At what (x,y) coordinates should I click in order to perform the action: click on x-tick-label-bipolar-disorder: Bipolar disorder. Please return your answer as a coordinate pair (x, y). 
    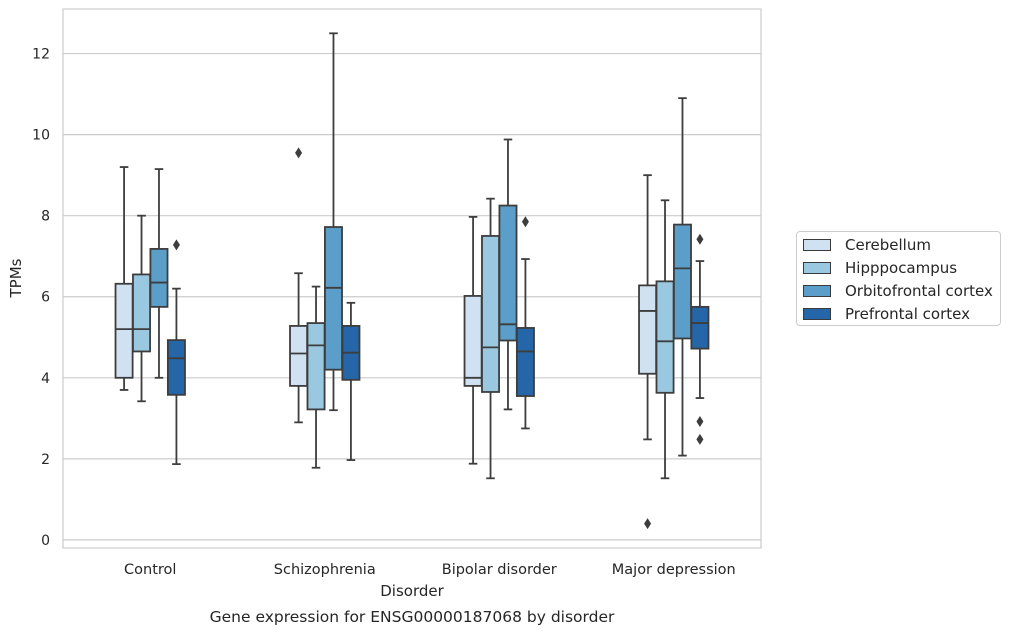
    Looking at the image, I should click on (499, 570).